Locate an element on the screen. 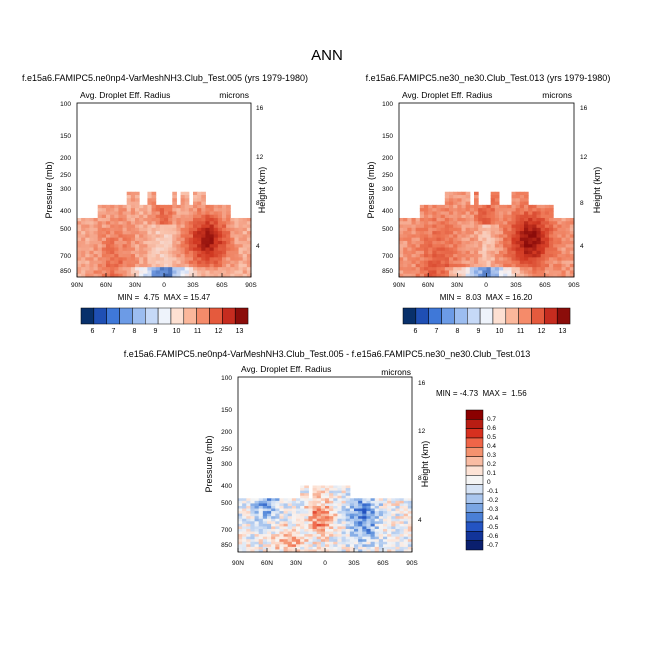  x-tick-label: 90S is located at coordinates (251, 285).